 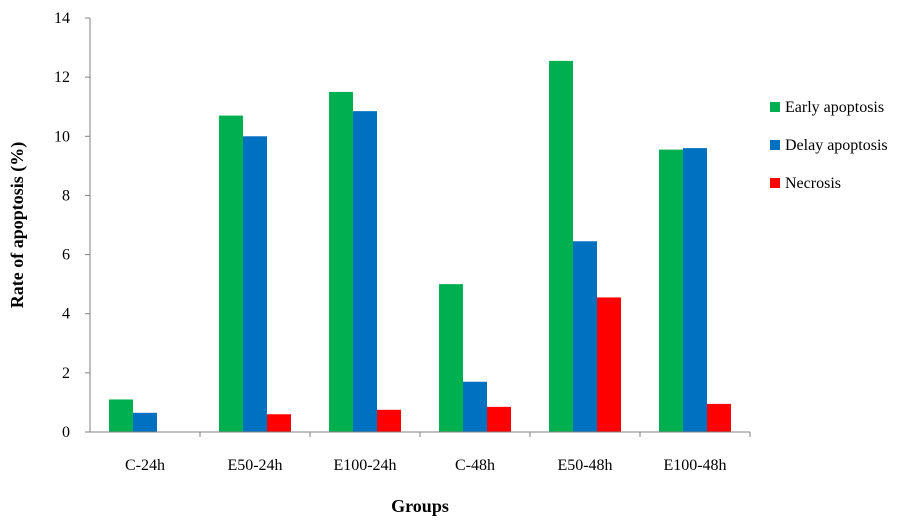 What do you see at coordinates (438, 453) in the screenshot?
I see `x-tick-labels: C-24h E50-24h E100-24h C-48h E50-48h E100-48h` at bounding box center [438, 453].